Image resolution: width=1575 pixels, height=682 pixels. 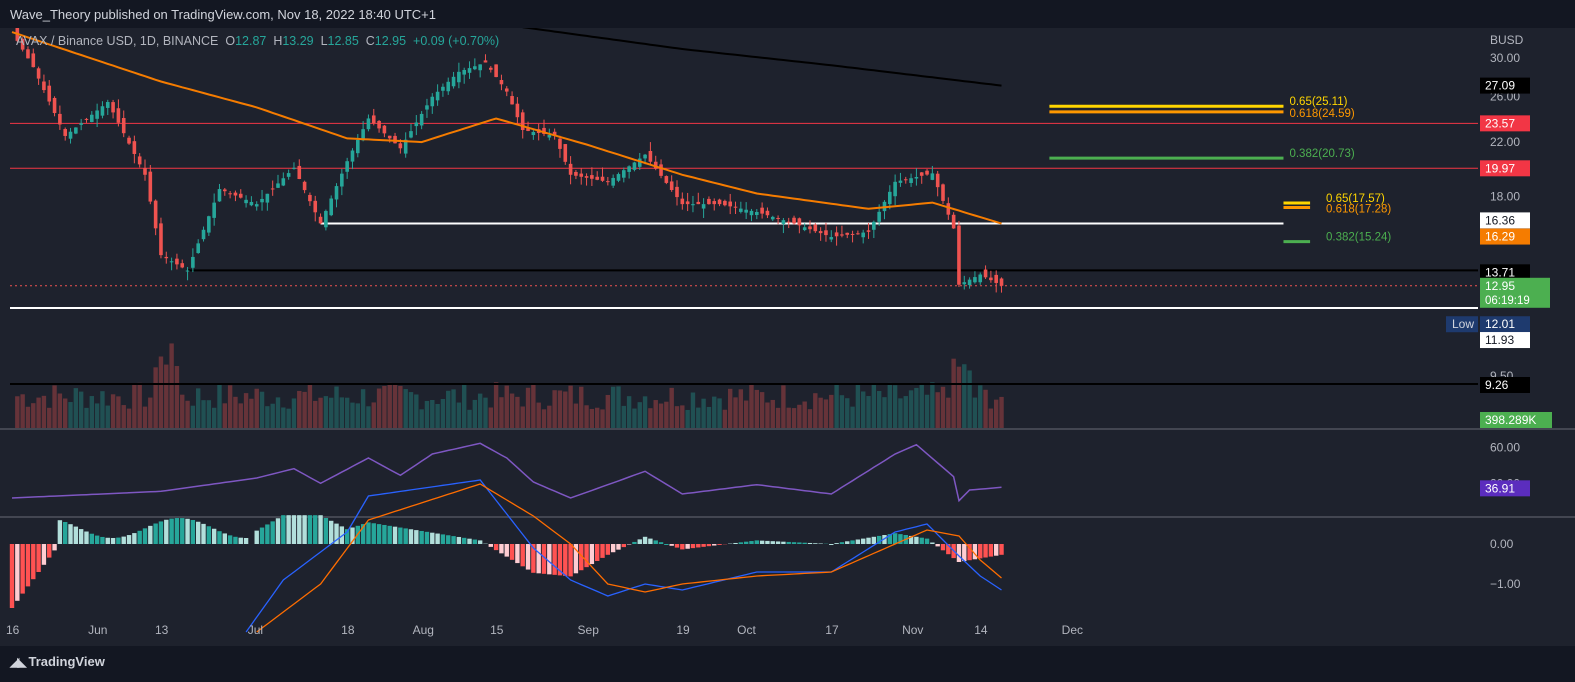 What do you see at coordinates (1358, 238) in the screenshot?
I see `fib-level-label: 0.382(15.24)` at bounding box center [1358, 238].